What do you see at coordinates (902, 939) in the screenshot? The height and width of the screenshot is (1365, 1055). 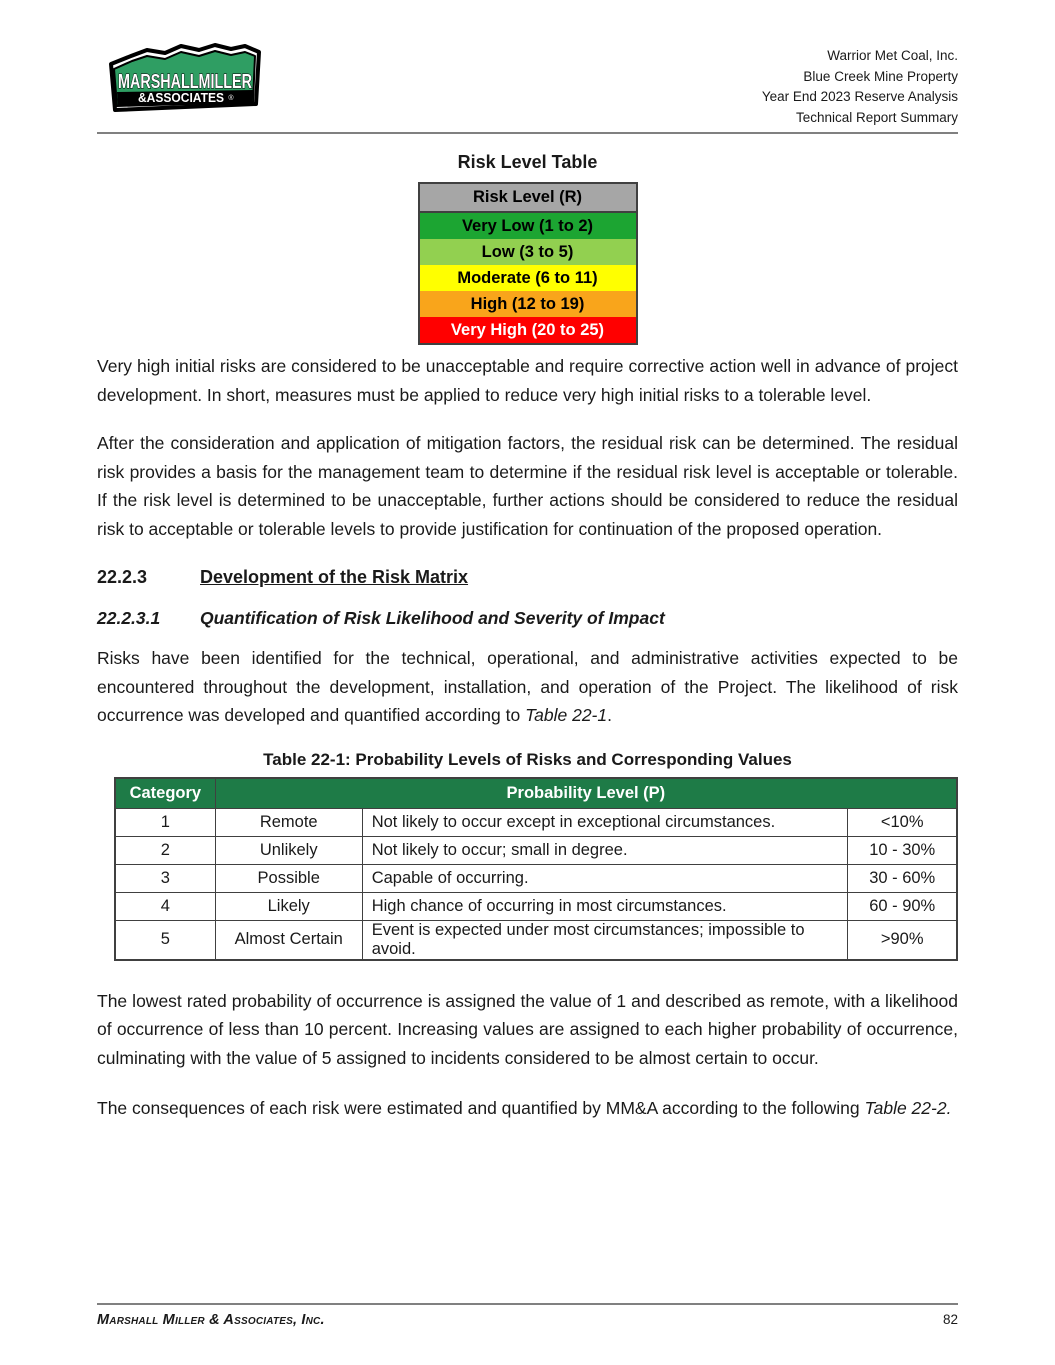 I see `cell-range: >90%` at bounding box center [902, 939].